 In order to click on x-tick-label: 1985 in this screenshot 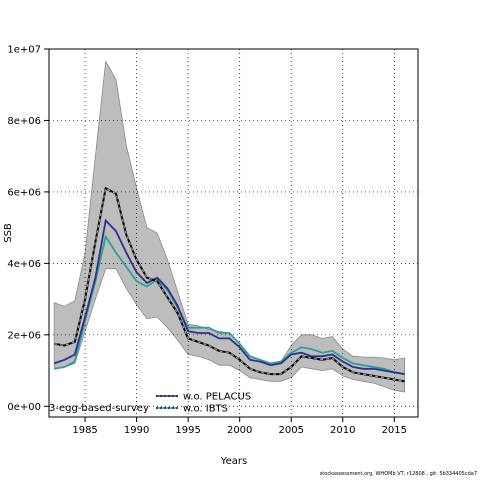, I will do `click(84, 430)`.